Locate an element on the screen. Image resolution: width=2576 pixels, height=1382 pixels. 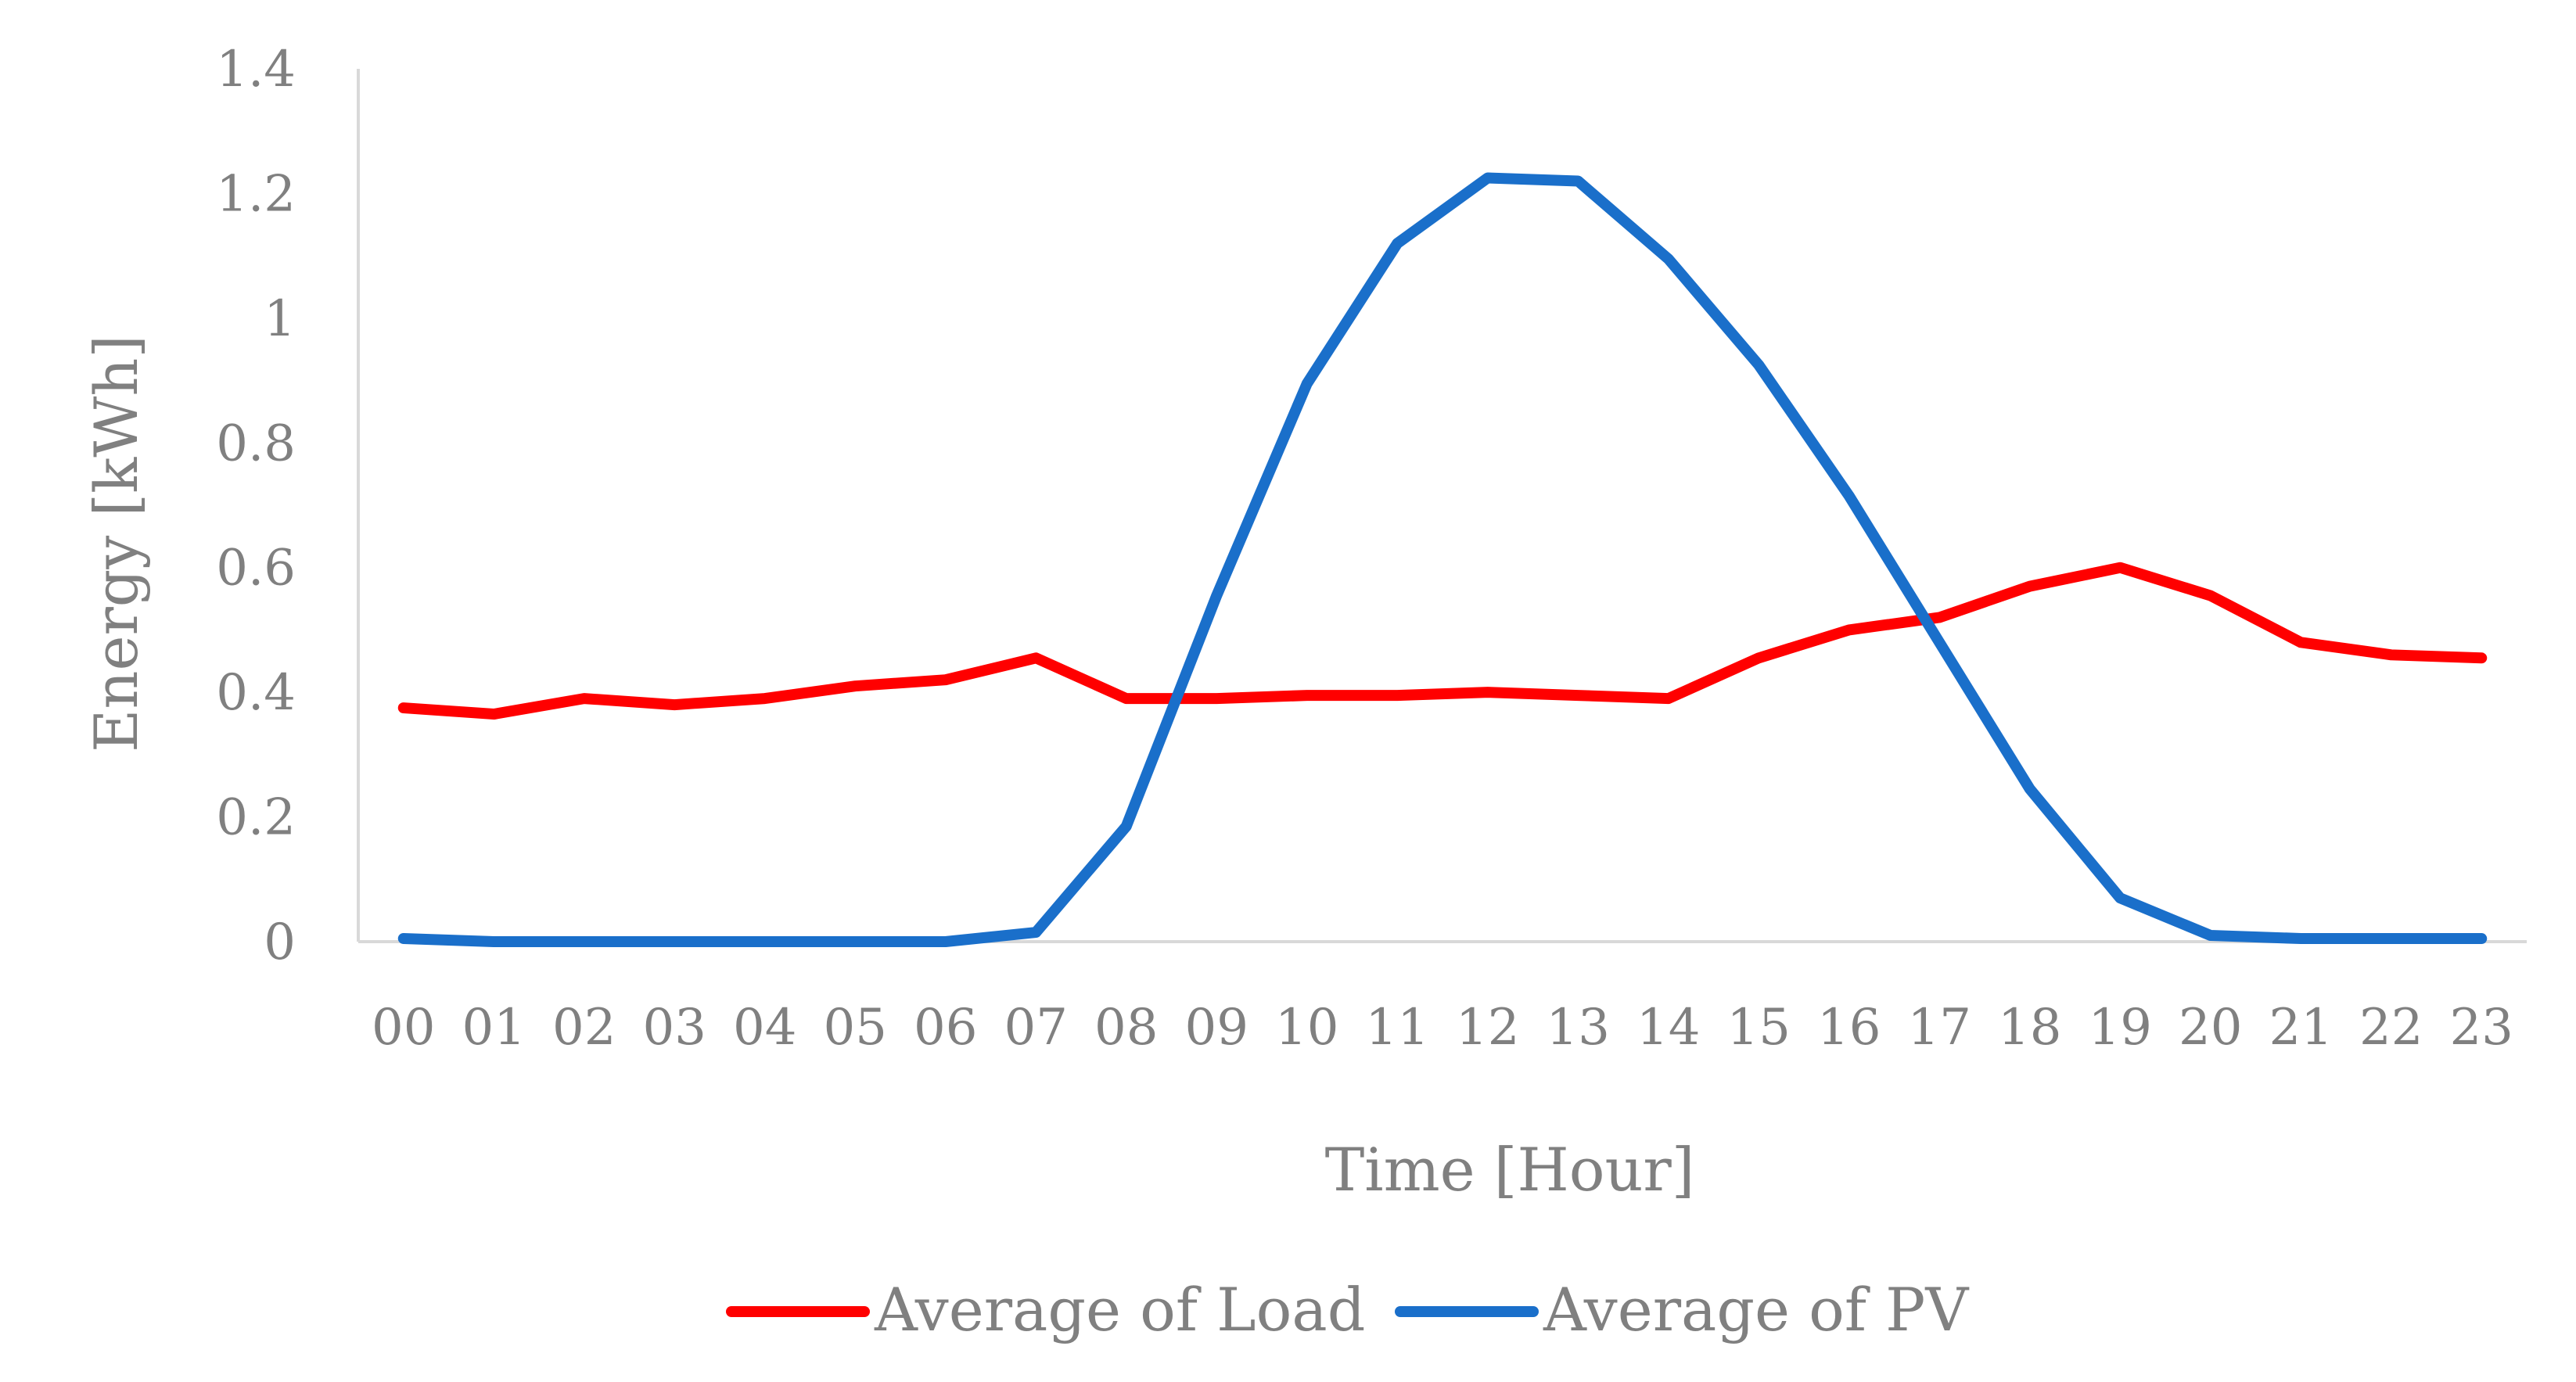
y-tick-label: 0.6 is located at coordinates (256, 569).